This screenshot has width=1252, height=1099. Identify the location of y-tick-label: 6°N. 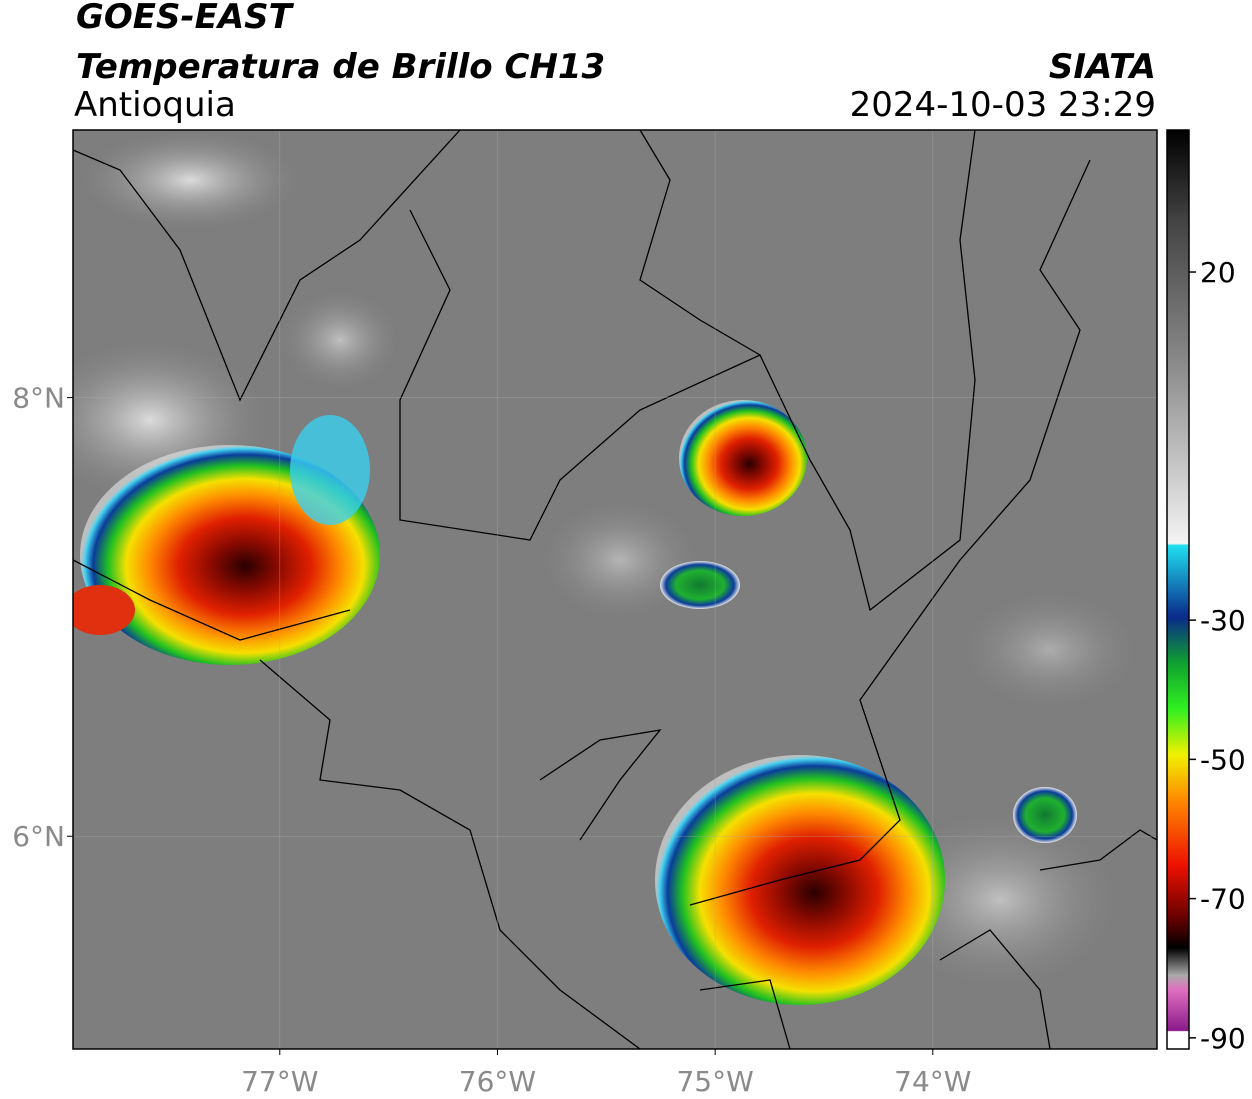
(38, 836).